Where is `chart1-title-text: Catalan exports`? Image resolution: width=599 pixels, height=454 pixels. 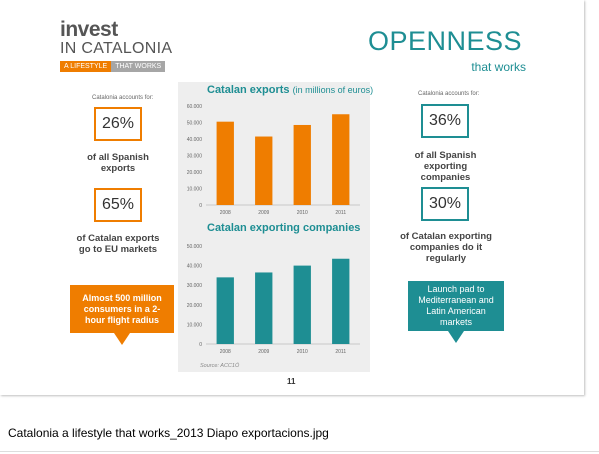 chart1-title-text: Catalan exports is located at coordinates (248, 90).